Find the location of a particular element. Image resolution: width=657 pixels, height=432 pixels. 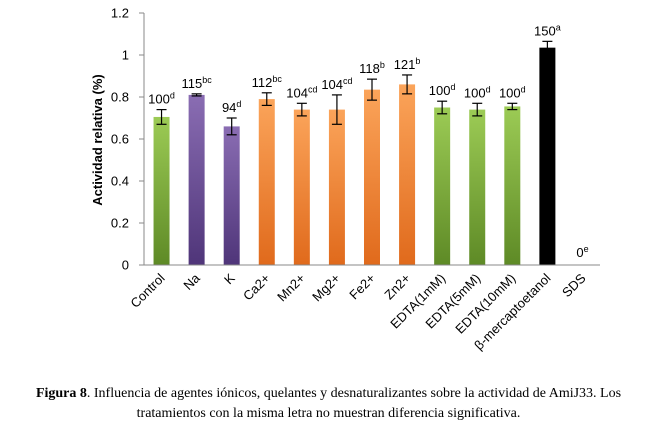

data-label-value: 118 is located at coordinates (369, 68).